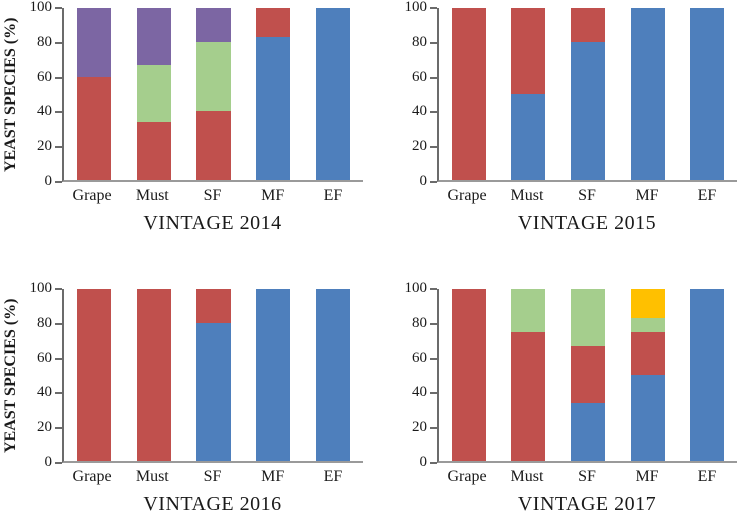  Describe the element at coordinates (212, 223) in the screenshot. I see `chart-title: VINTAGE 2014` at that location.